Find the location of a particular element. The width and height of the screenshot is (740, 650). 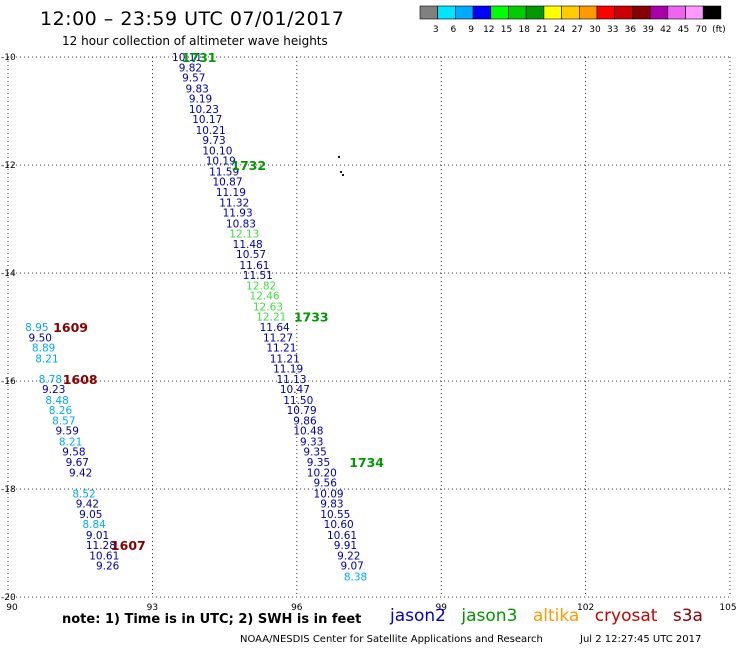

y-tick-label: -14 is located at coordinates (8, 274).